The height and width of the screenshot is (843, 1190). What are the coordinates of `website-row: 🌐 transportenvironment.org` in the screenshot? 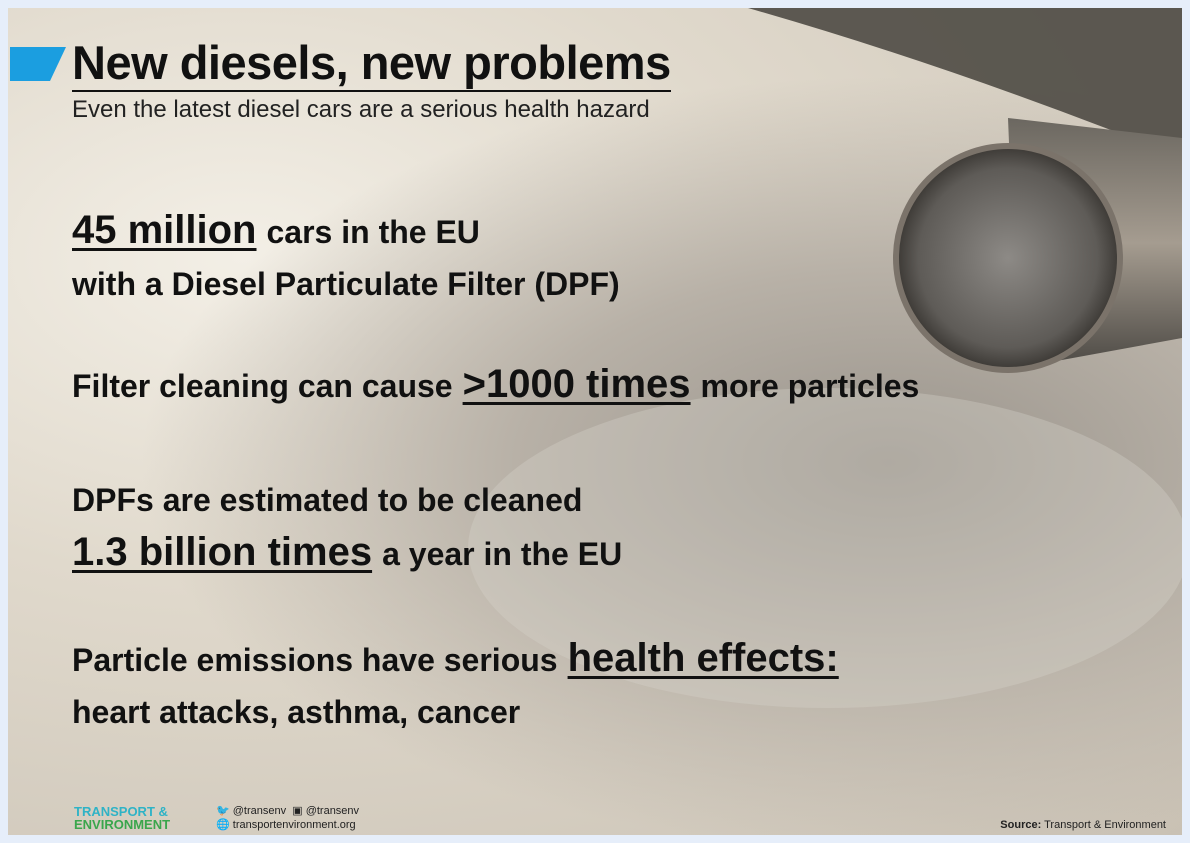 It's located at (286, 825).